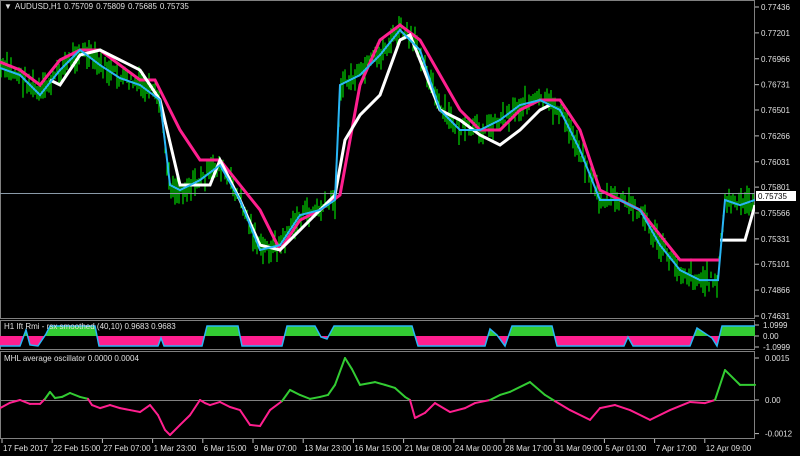 The width and height of the screenshot is (800, 456). I want to click on price-tick-label: 0.77436, so click(775, 7).